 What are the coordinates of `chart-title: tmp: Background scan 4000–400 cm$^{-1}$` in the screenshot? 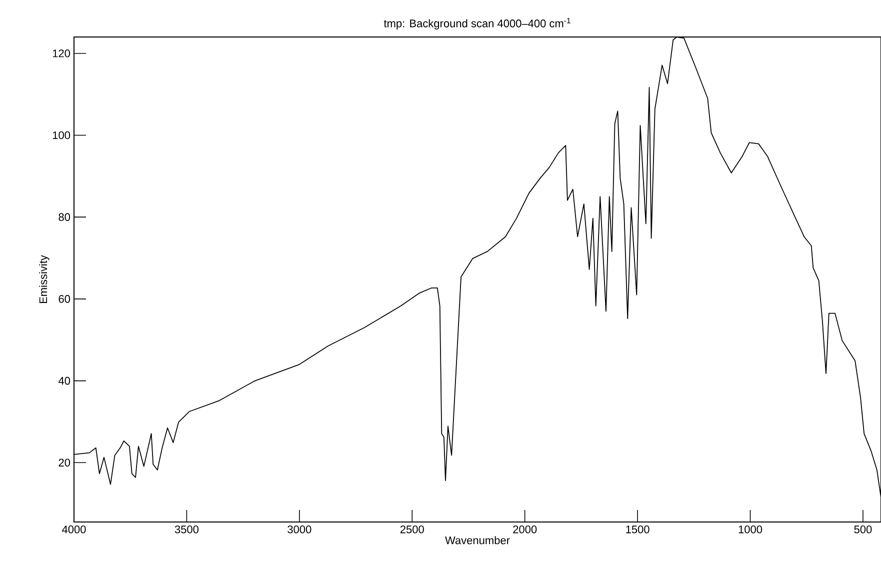 It's located at (477, 24).